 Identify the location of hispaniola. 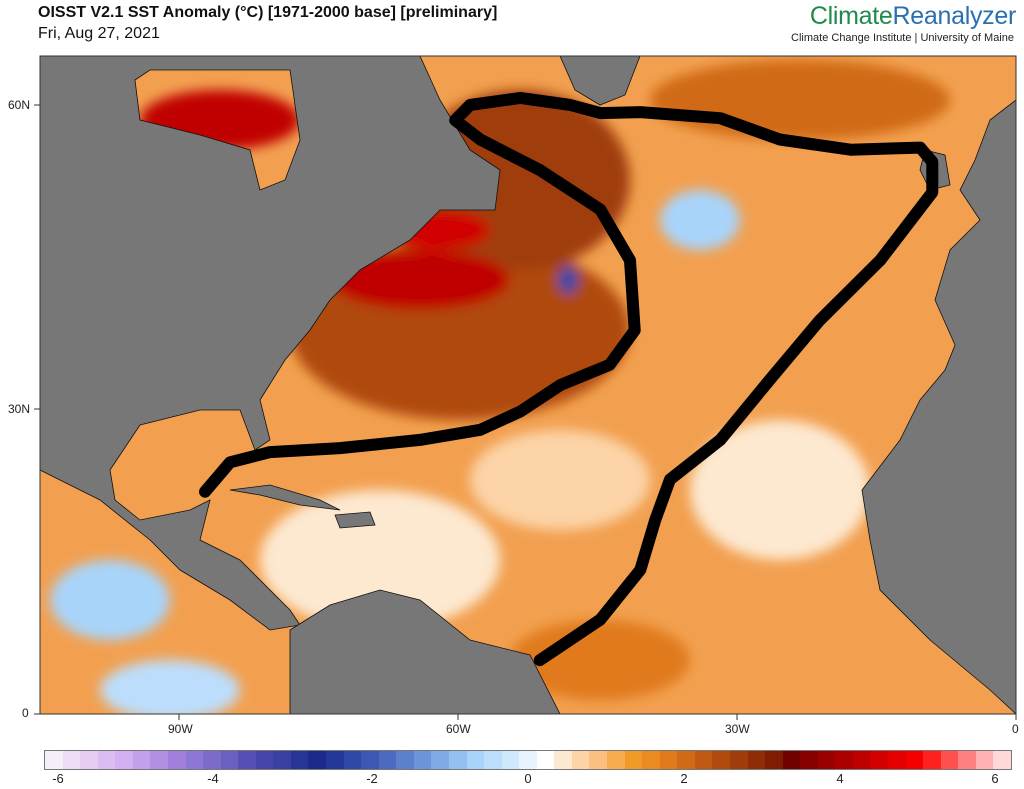
(355, 520).